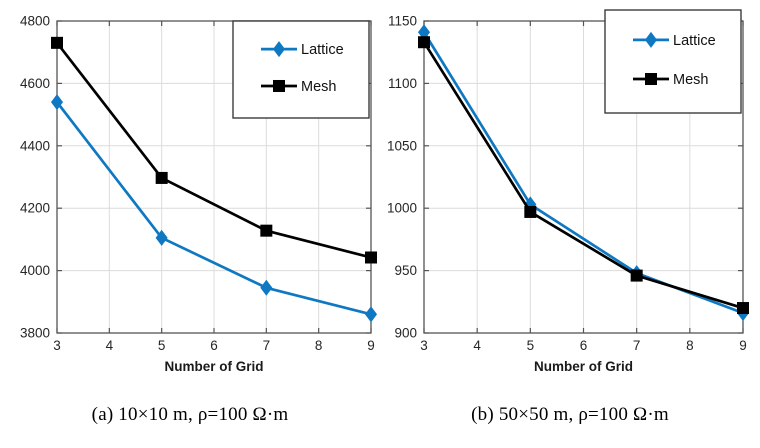 Image resolution: width=760 pixels, height=448 pixels. What do you see at coordinates (35, 270) in the screenshot?
I see `svg-text: 4000` at bounding box center [35, 270].